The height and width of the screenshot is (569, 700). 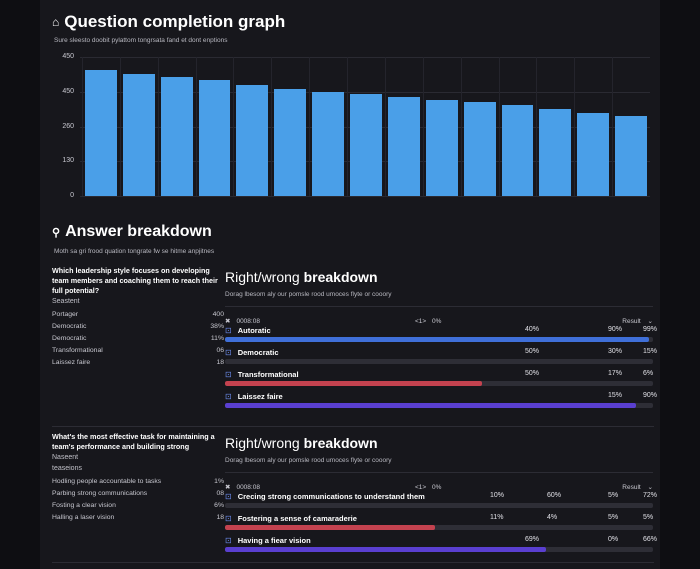 I want to click on option-row: Transformational 06, so click(x=138, y=351).